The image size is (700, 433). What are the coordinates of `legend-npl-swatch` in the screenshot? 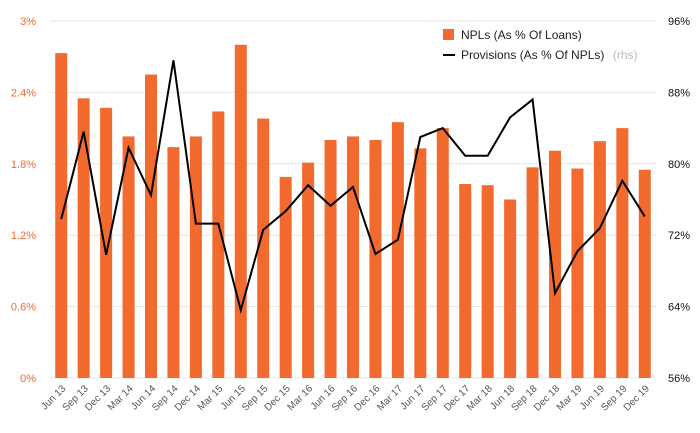 It's located at (448, 34).